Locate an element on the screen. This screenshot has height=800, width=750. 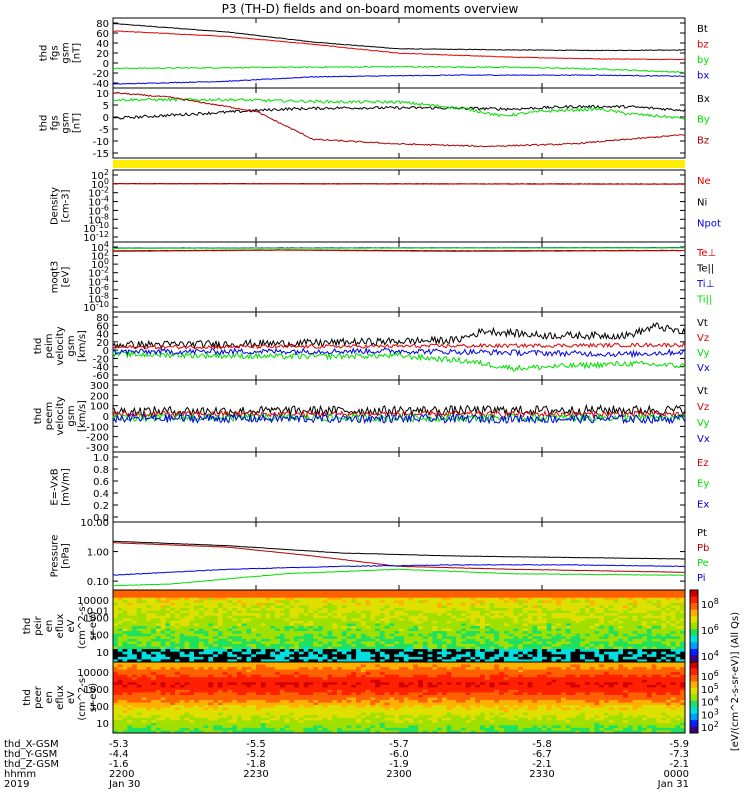
y-tick-label: 0.2 is located at coordinates (101, 506).